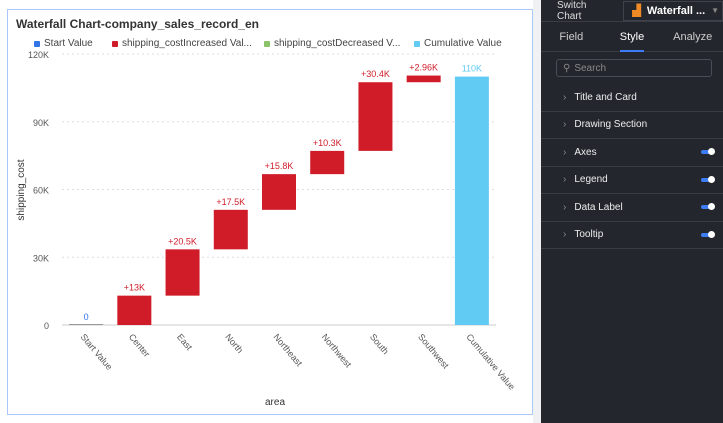  I want to click on section-label: Legend, so click(591, 180).